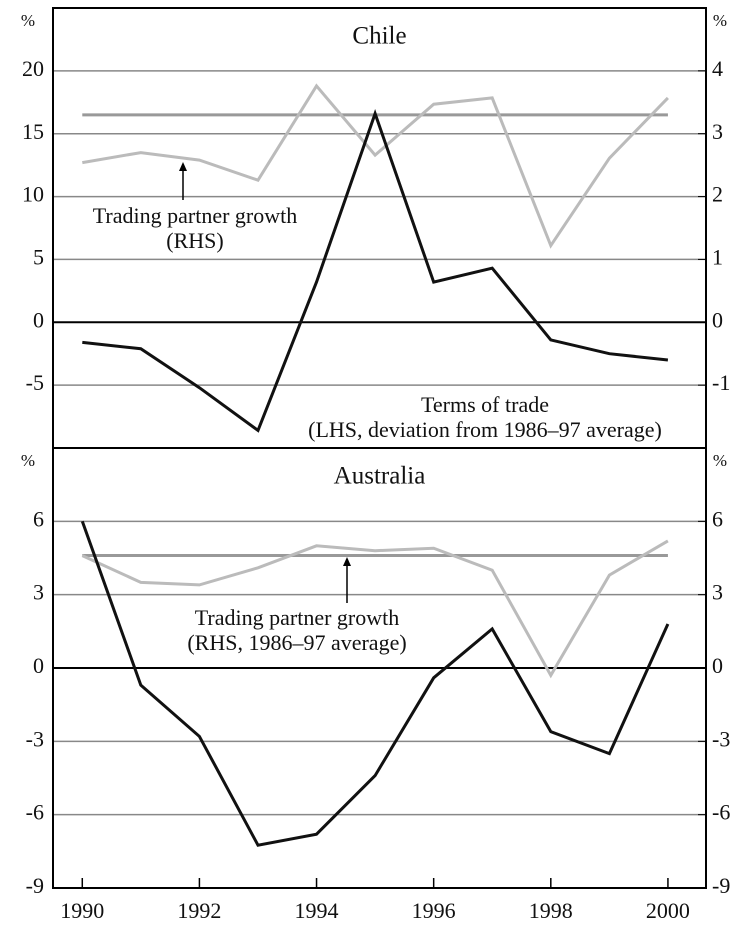 Image resolution: width=738 pixels, height=930 pixels. I want to click on y2-tick-label: 1, so click(717, 256).